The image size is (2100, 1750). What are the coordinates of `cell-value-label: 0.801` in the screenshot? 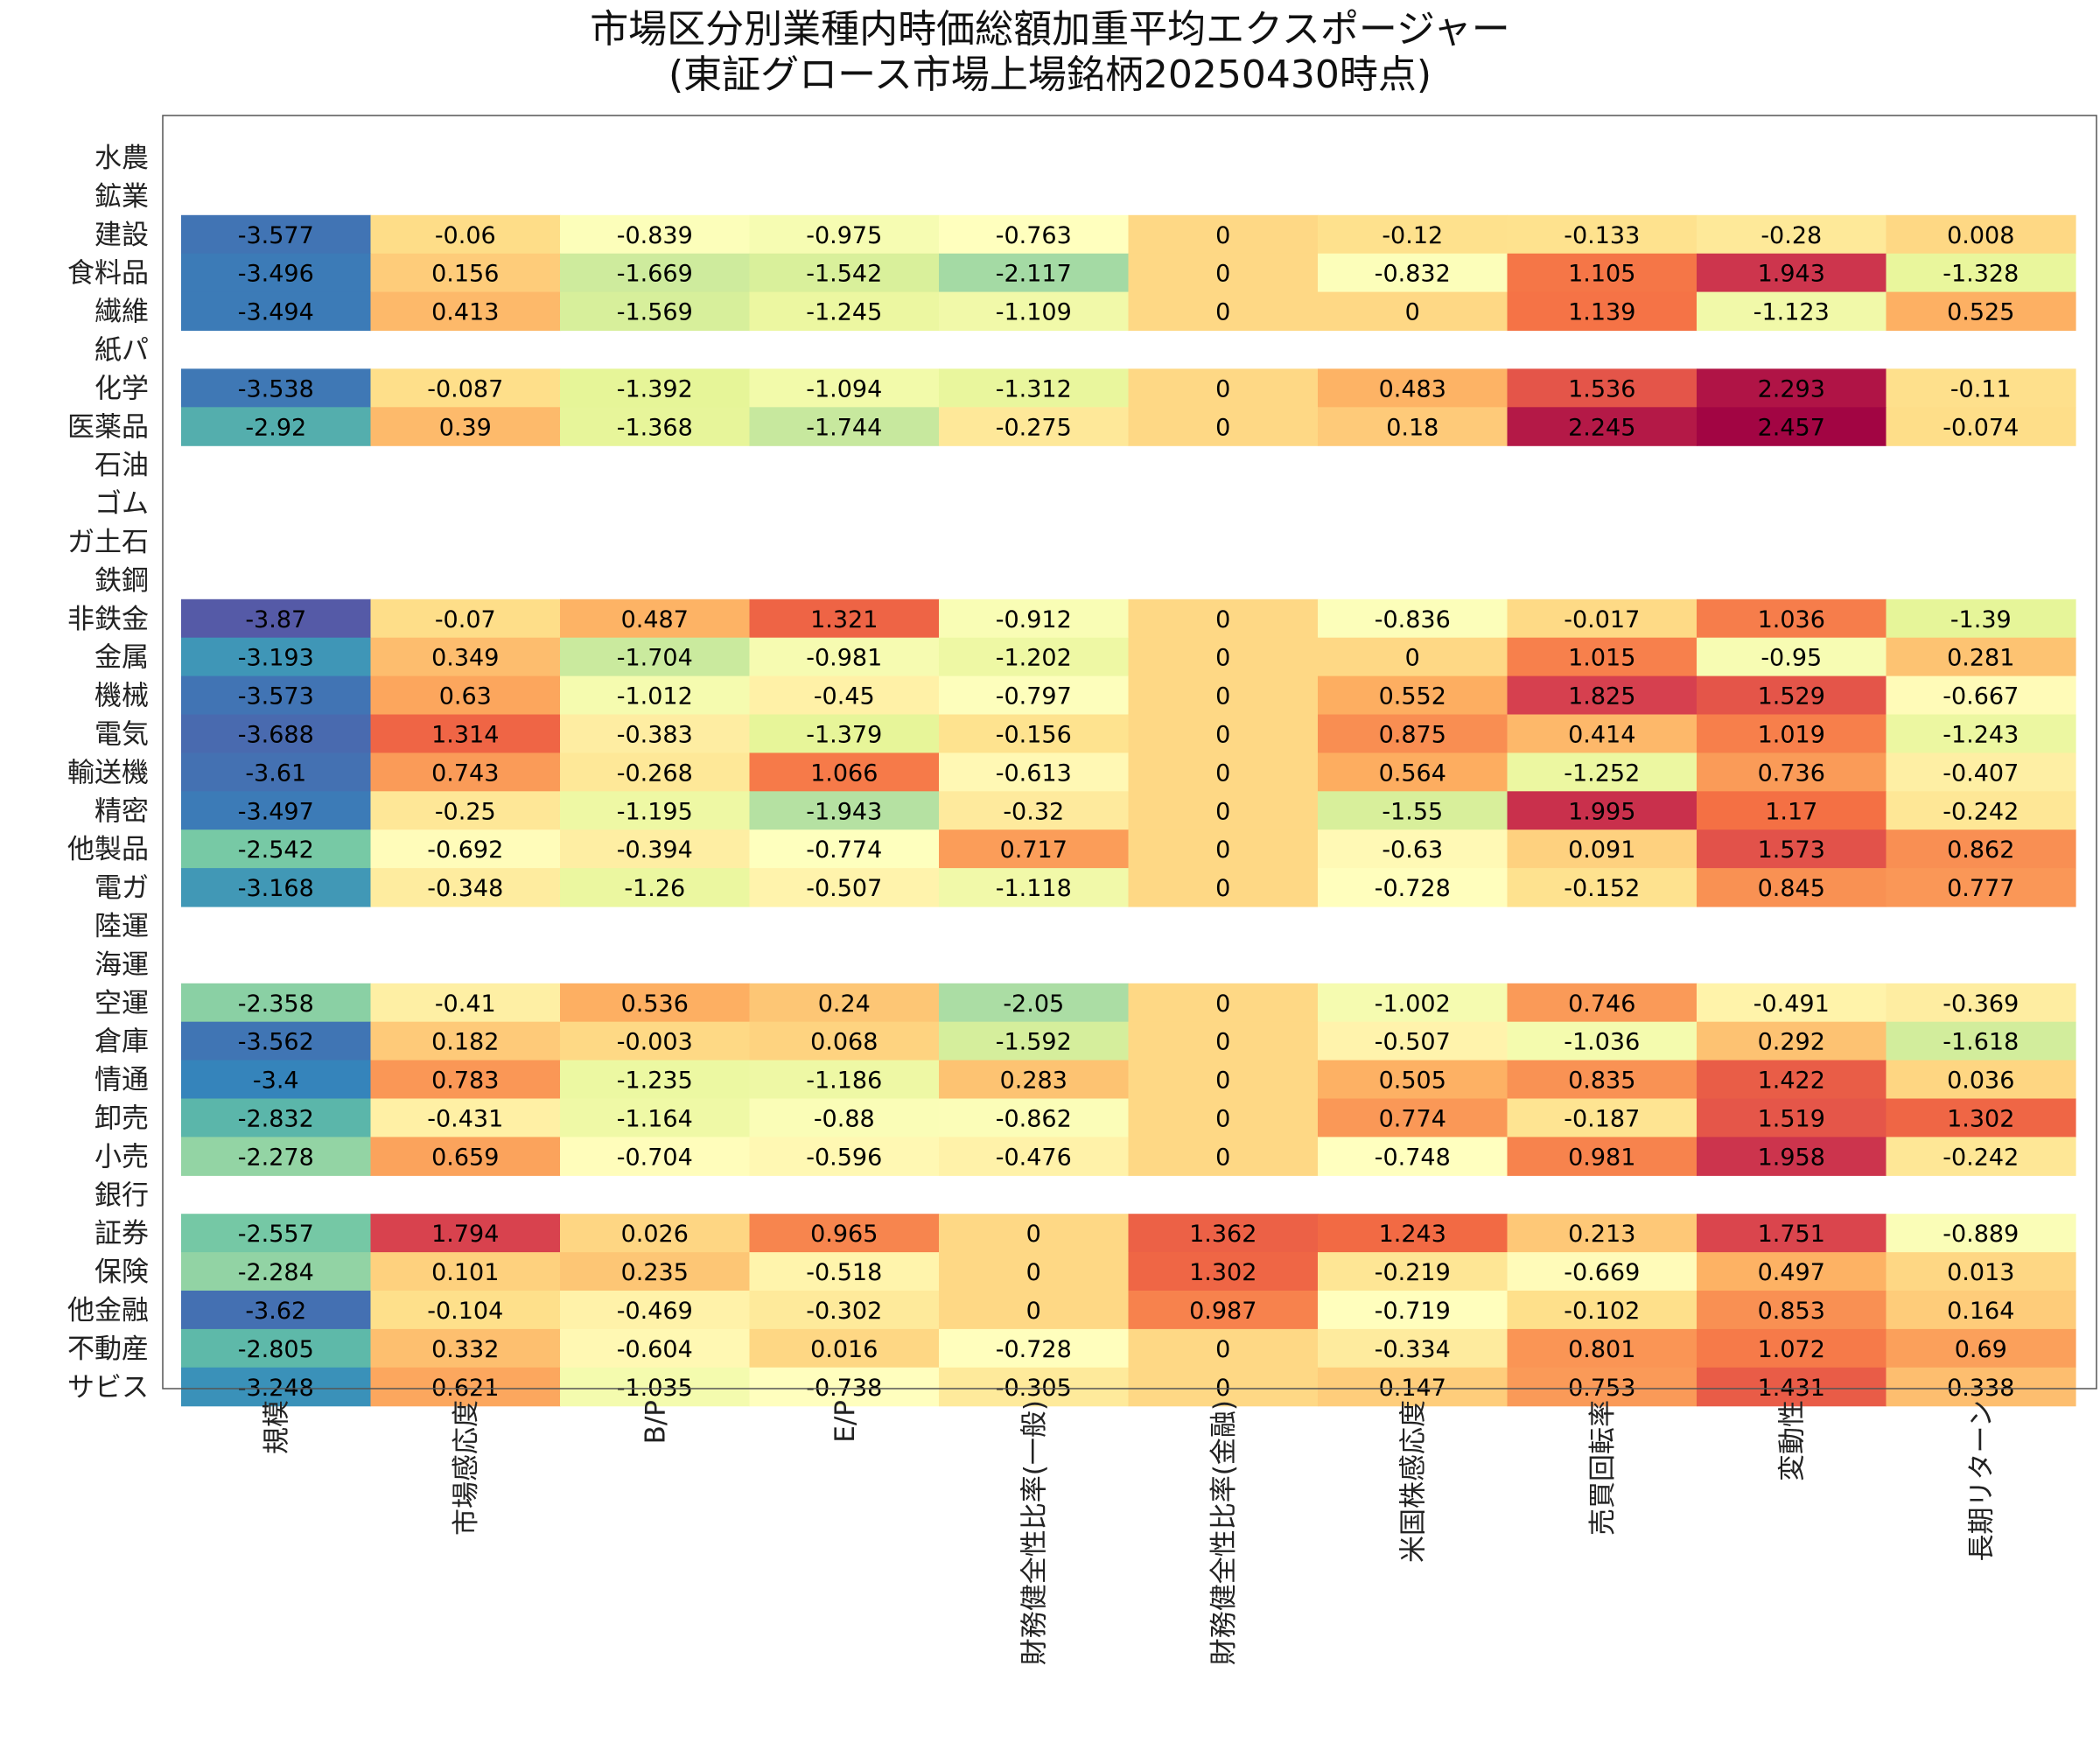 It's located at (1601, 1349).